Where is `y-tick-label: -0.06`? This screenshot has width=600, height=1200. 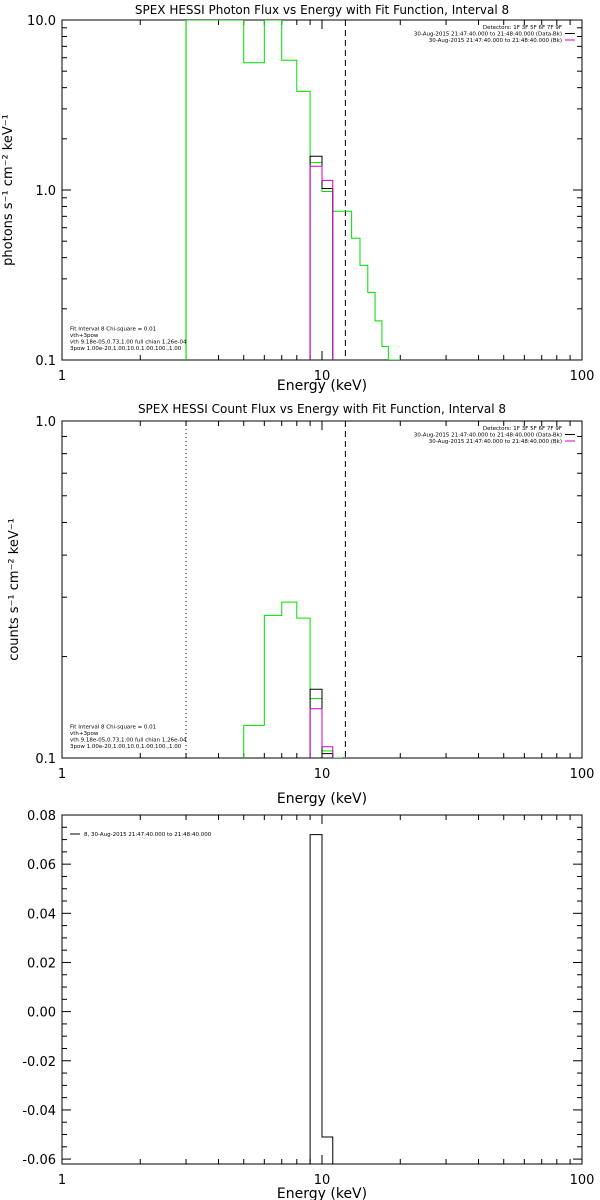
y-tick-label: -0.06 is located at coordinates (39, 1160).